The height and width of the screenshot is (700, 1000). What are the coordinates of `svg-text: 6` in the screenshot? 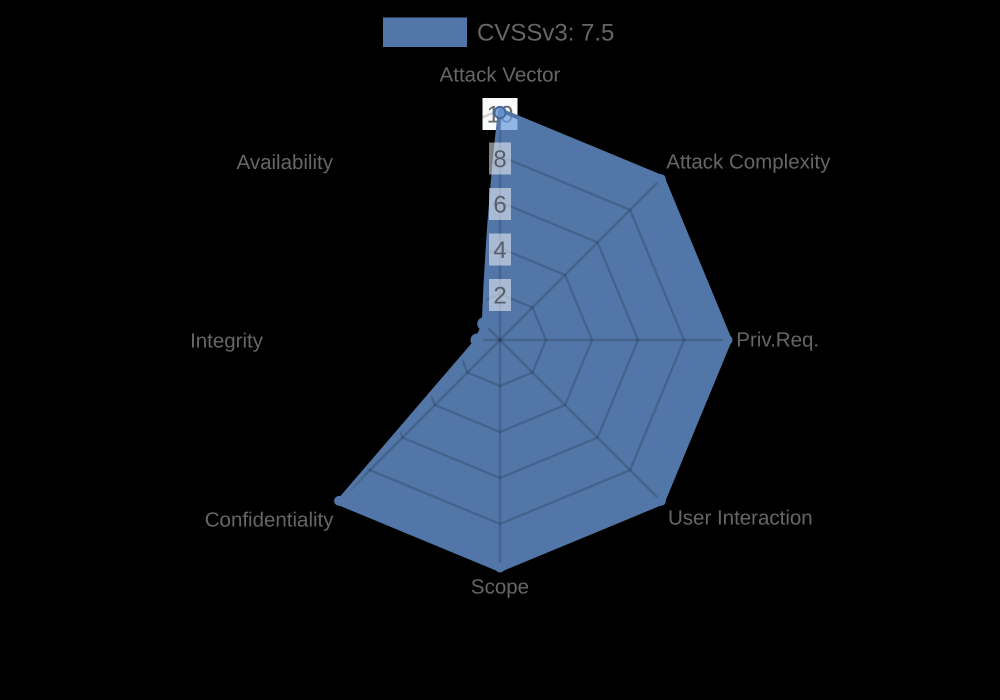 It's located at (499, 205).